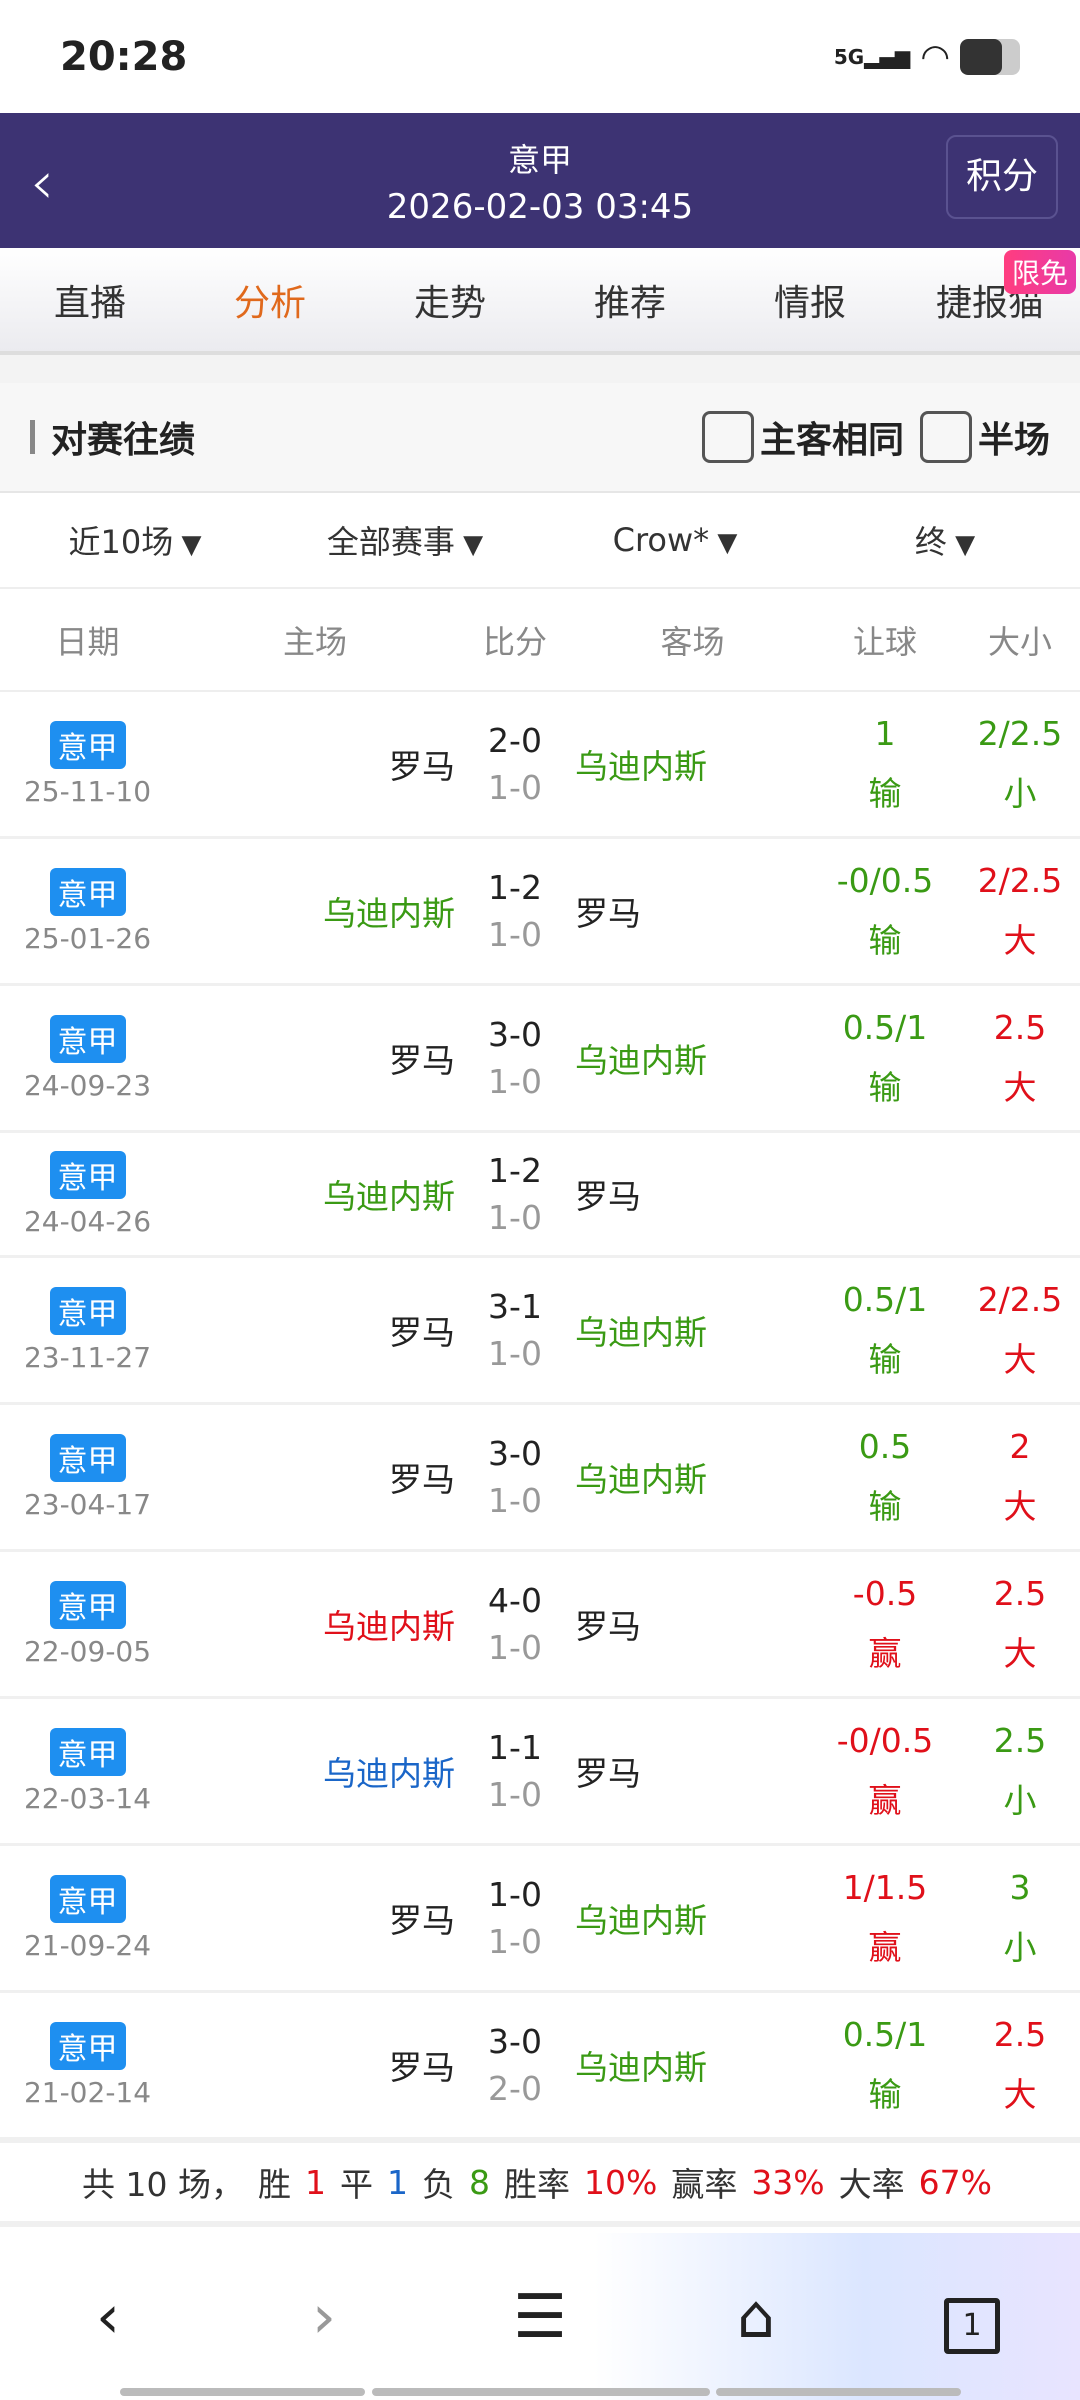  Describe the element at coordinates (89, 303) in the screenshot. I see `tab-0: 直播` at that location.